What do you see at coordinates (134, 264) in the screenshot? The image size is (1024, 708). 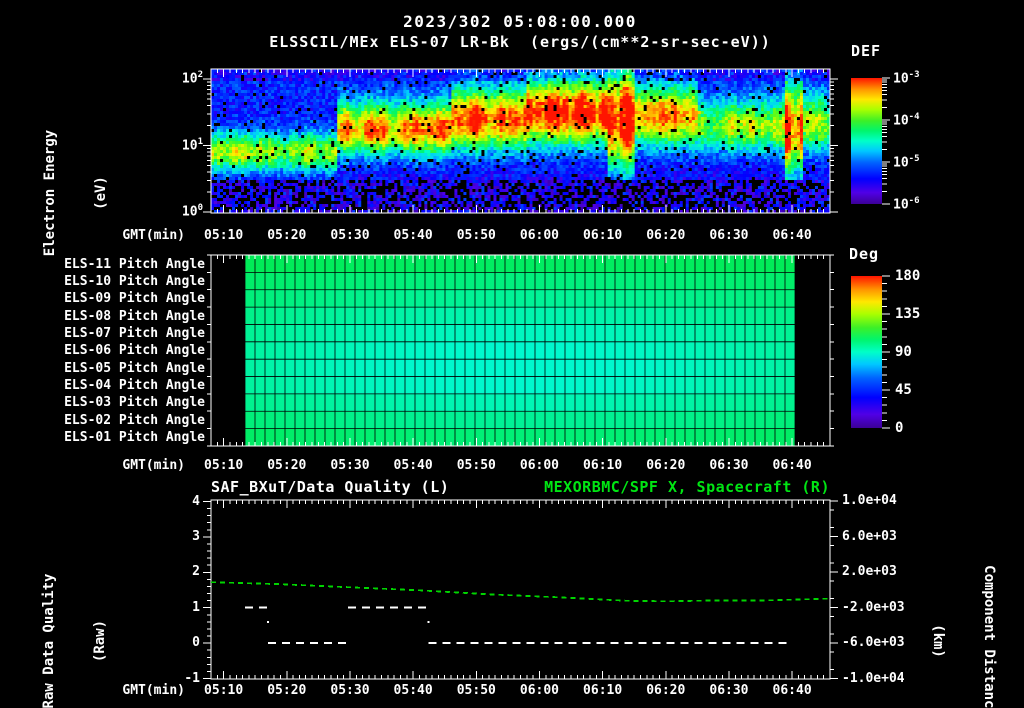 I see `pitch-row-label: ELS-11 Pitch Angle` at bounding box center [134, 264].